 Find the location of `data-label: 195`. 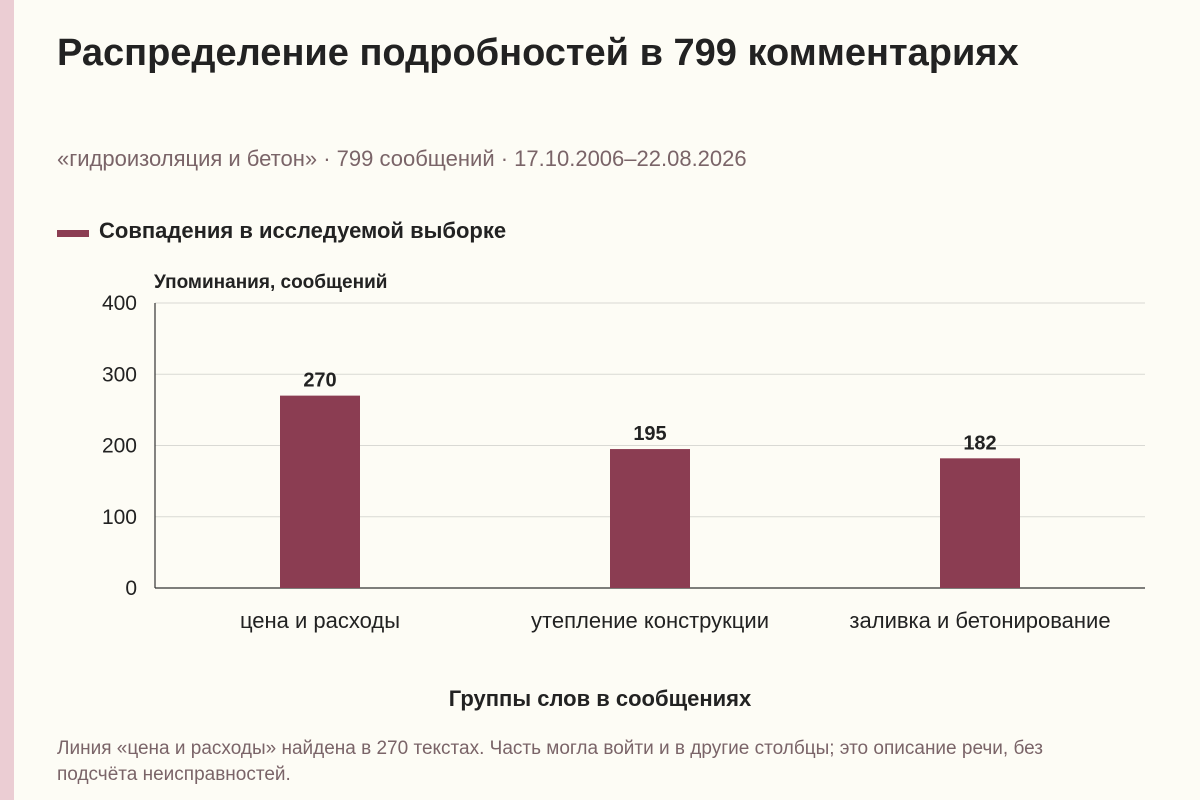

data-label: 195 is located at coordinates (649, 434).